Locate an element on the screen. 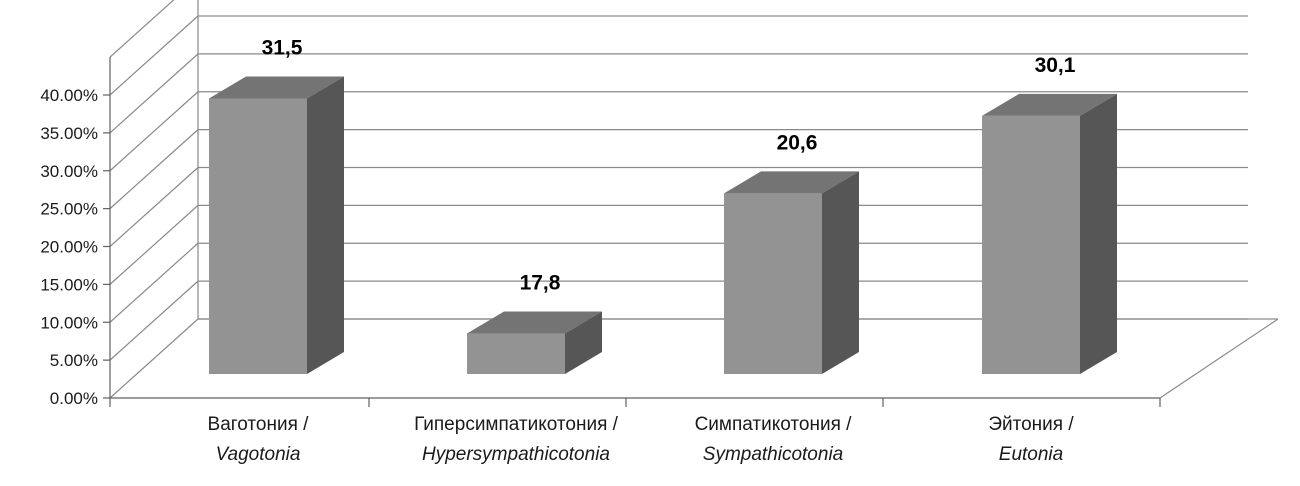 The height and width of the screenshot is (486, 1300). data-label: 20,6 is located at coordinates (797, 142).